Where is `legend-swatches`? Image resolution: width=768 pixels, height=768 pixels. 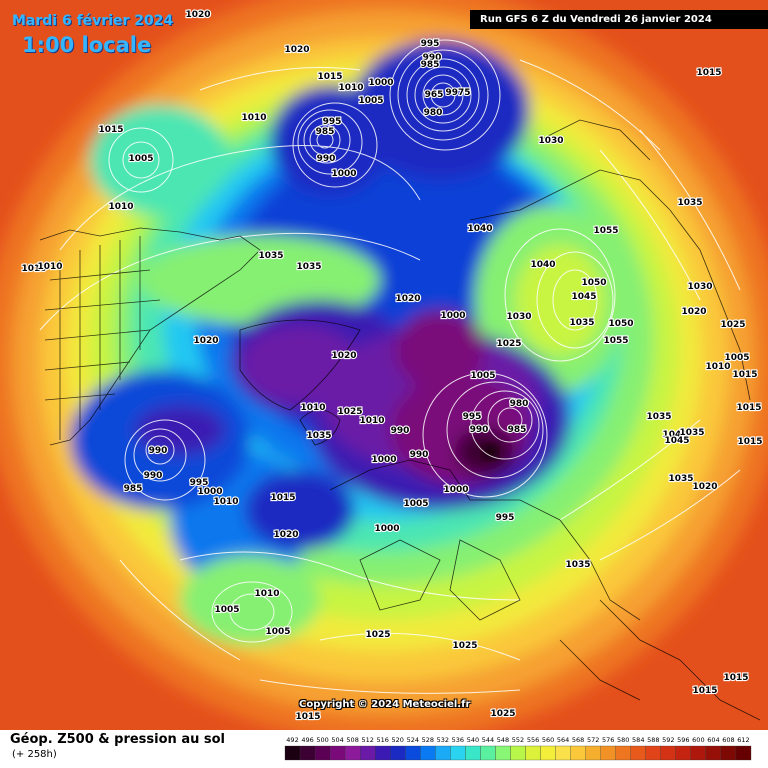
legend-swatches is located at coordinates (518, 753).